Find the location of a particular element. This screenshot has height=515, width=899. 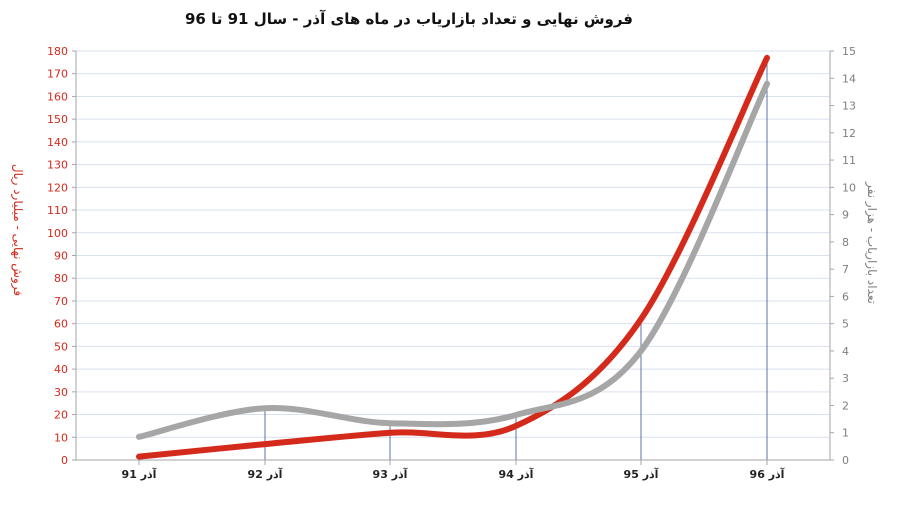

x-tick-label: آذر 91 is located at coordinates (139, 474).